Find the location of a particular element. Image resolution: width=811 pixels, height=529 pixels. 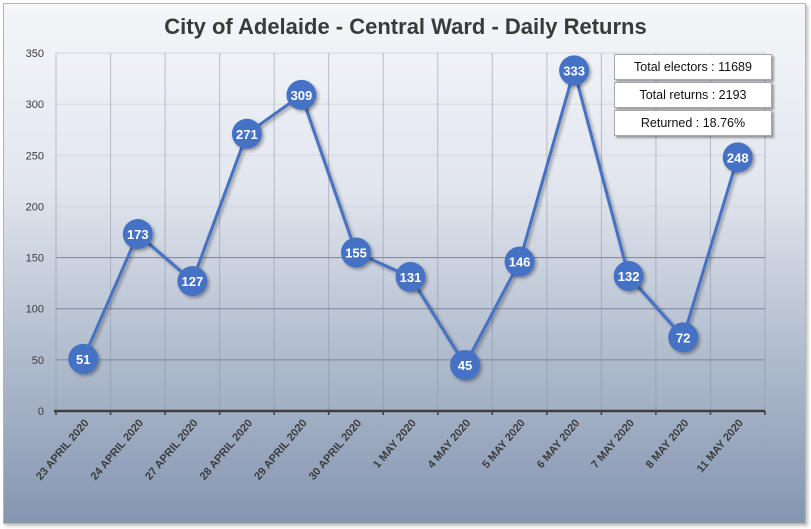

y-axis: 0 50 100 150 200 250 300 350 is located at coordinates (35, 233).